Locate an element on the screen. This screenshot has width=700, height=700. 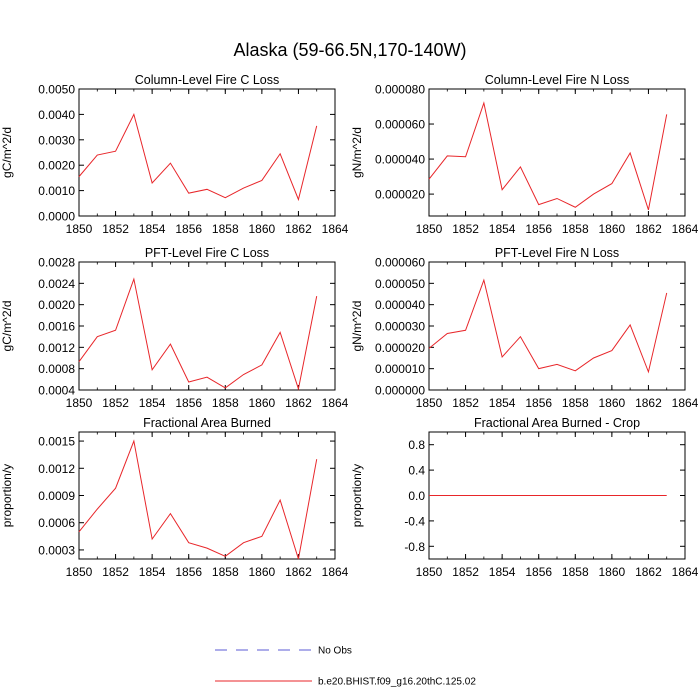
chart-6-xtick-label: 1852 is located at coordinates (465, 572).